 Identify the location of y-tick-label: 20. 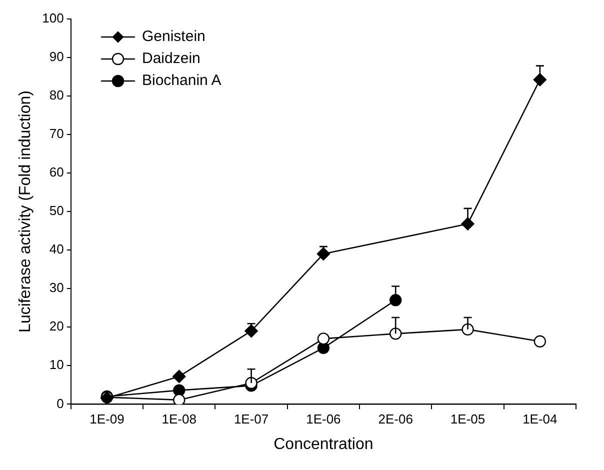
(56, 326).